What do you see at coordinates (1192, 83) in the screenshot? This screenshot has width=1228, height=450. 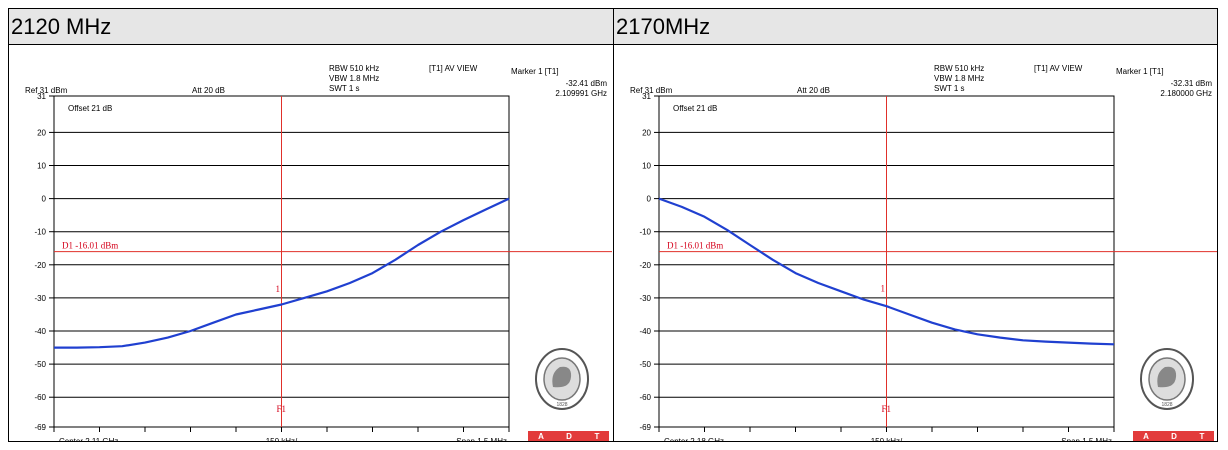 I see `marker-level-readout: -32.31 dBm` at bounding box center [1192, 83].